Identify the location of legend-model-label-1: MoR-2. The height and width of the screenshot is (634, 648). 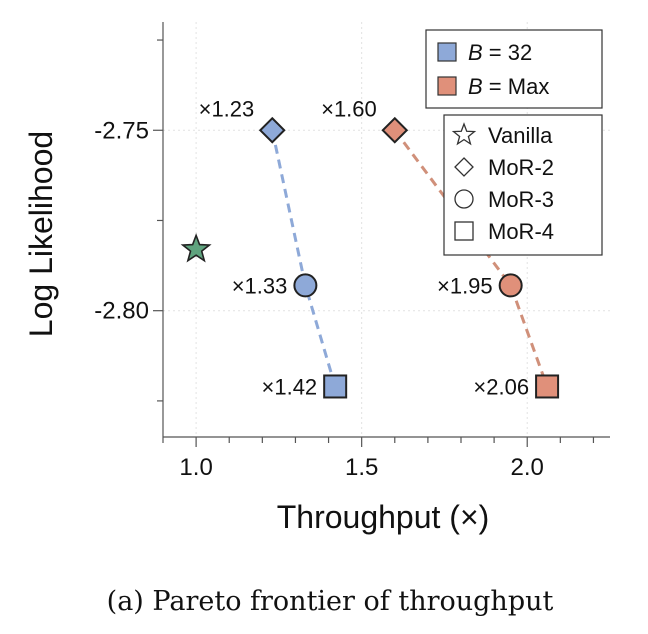
(521, 167).